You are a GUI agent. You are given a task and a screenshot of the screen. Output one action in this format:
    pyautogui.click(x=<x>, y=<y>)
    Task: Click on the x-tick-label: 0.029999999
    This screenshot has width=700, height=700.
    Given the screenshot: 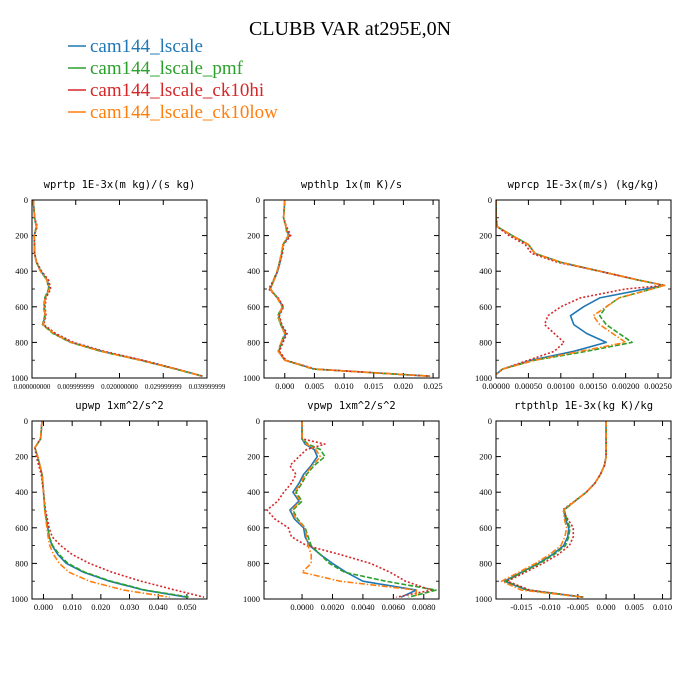 What is the action you would take?
    pyautogui.click(x=163, y=387)
    